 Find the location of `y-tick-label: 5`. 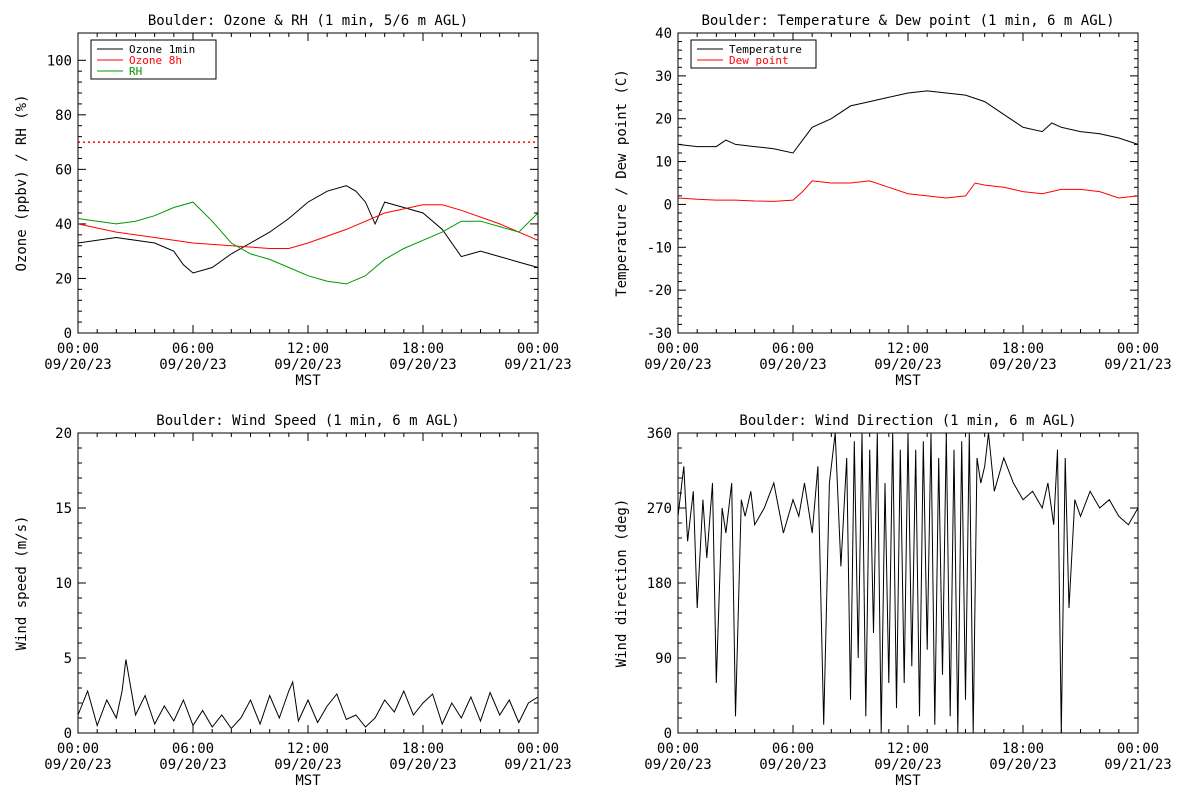

y-tick-label: 5 is located at coordinates (68, 659).